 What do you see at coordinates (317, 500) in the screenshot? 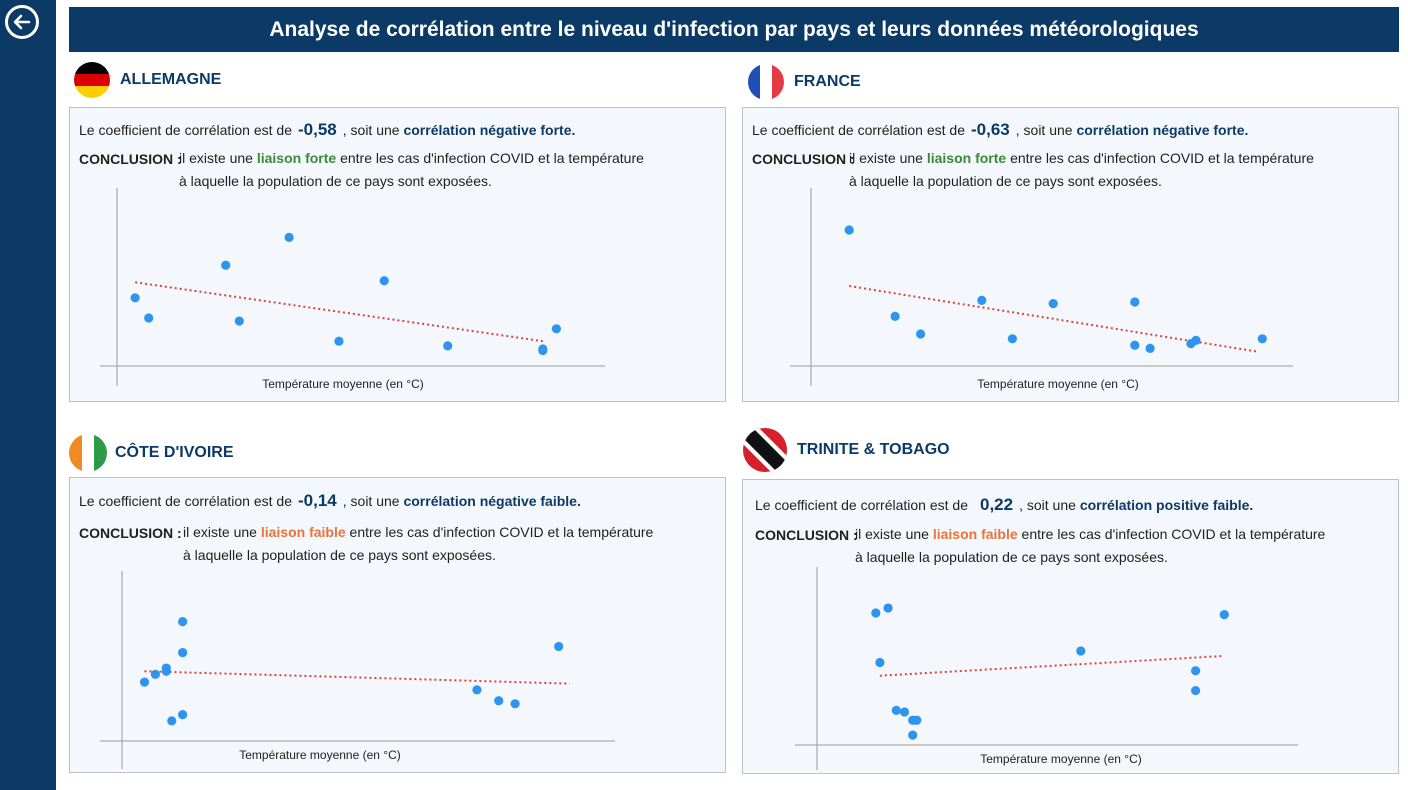
I see `coefficient-value: -0,14` at bounding box center [317, 500].